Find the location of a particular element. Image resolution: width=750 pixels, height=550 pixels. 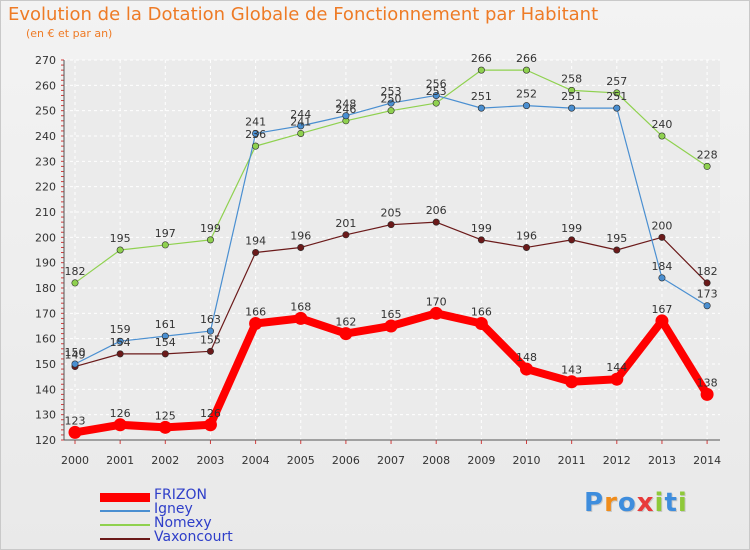

data-label-nomexy: 257 is located at coordinates (616, 81).